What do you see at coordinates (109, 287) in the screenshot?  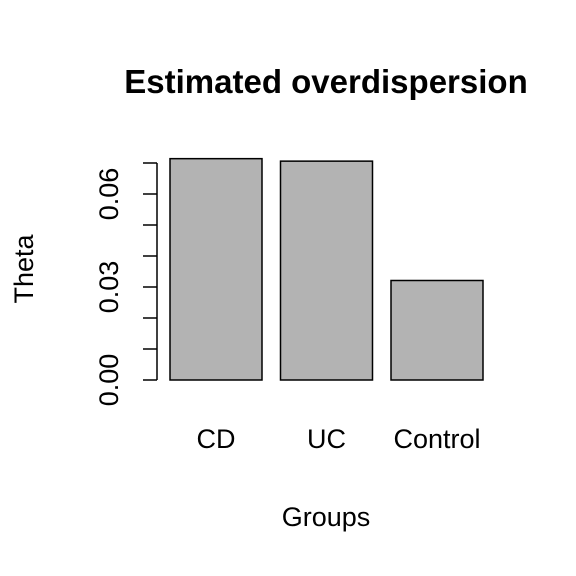 I see `y-tick-label: 0.03` at bounding box center [109, 287].